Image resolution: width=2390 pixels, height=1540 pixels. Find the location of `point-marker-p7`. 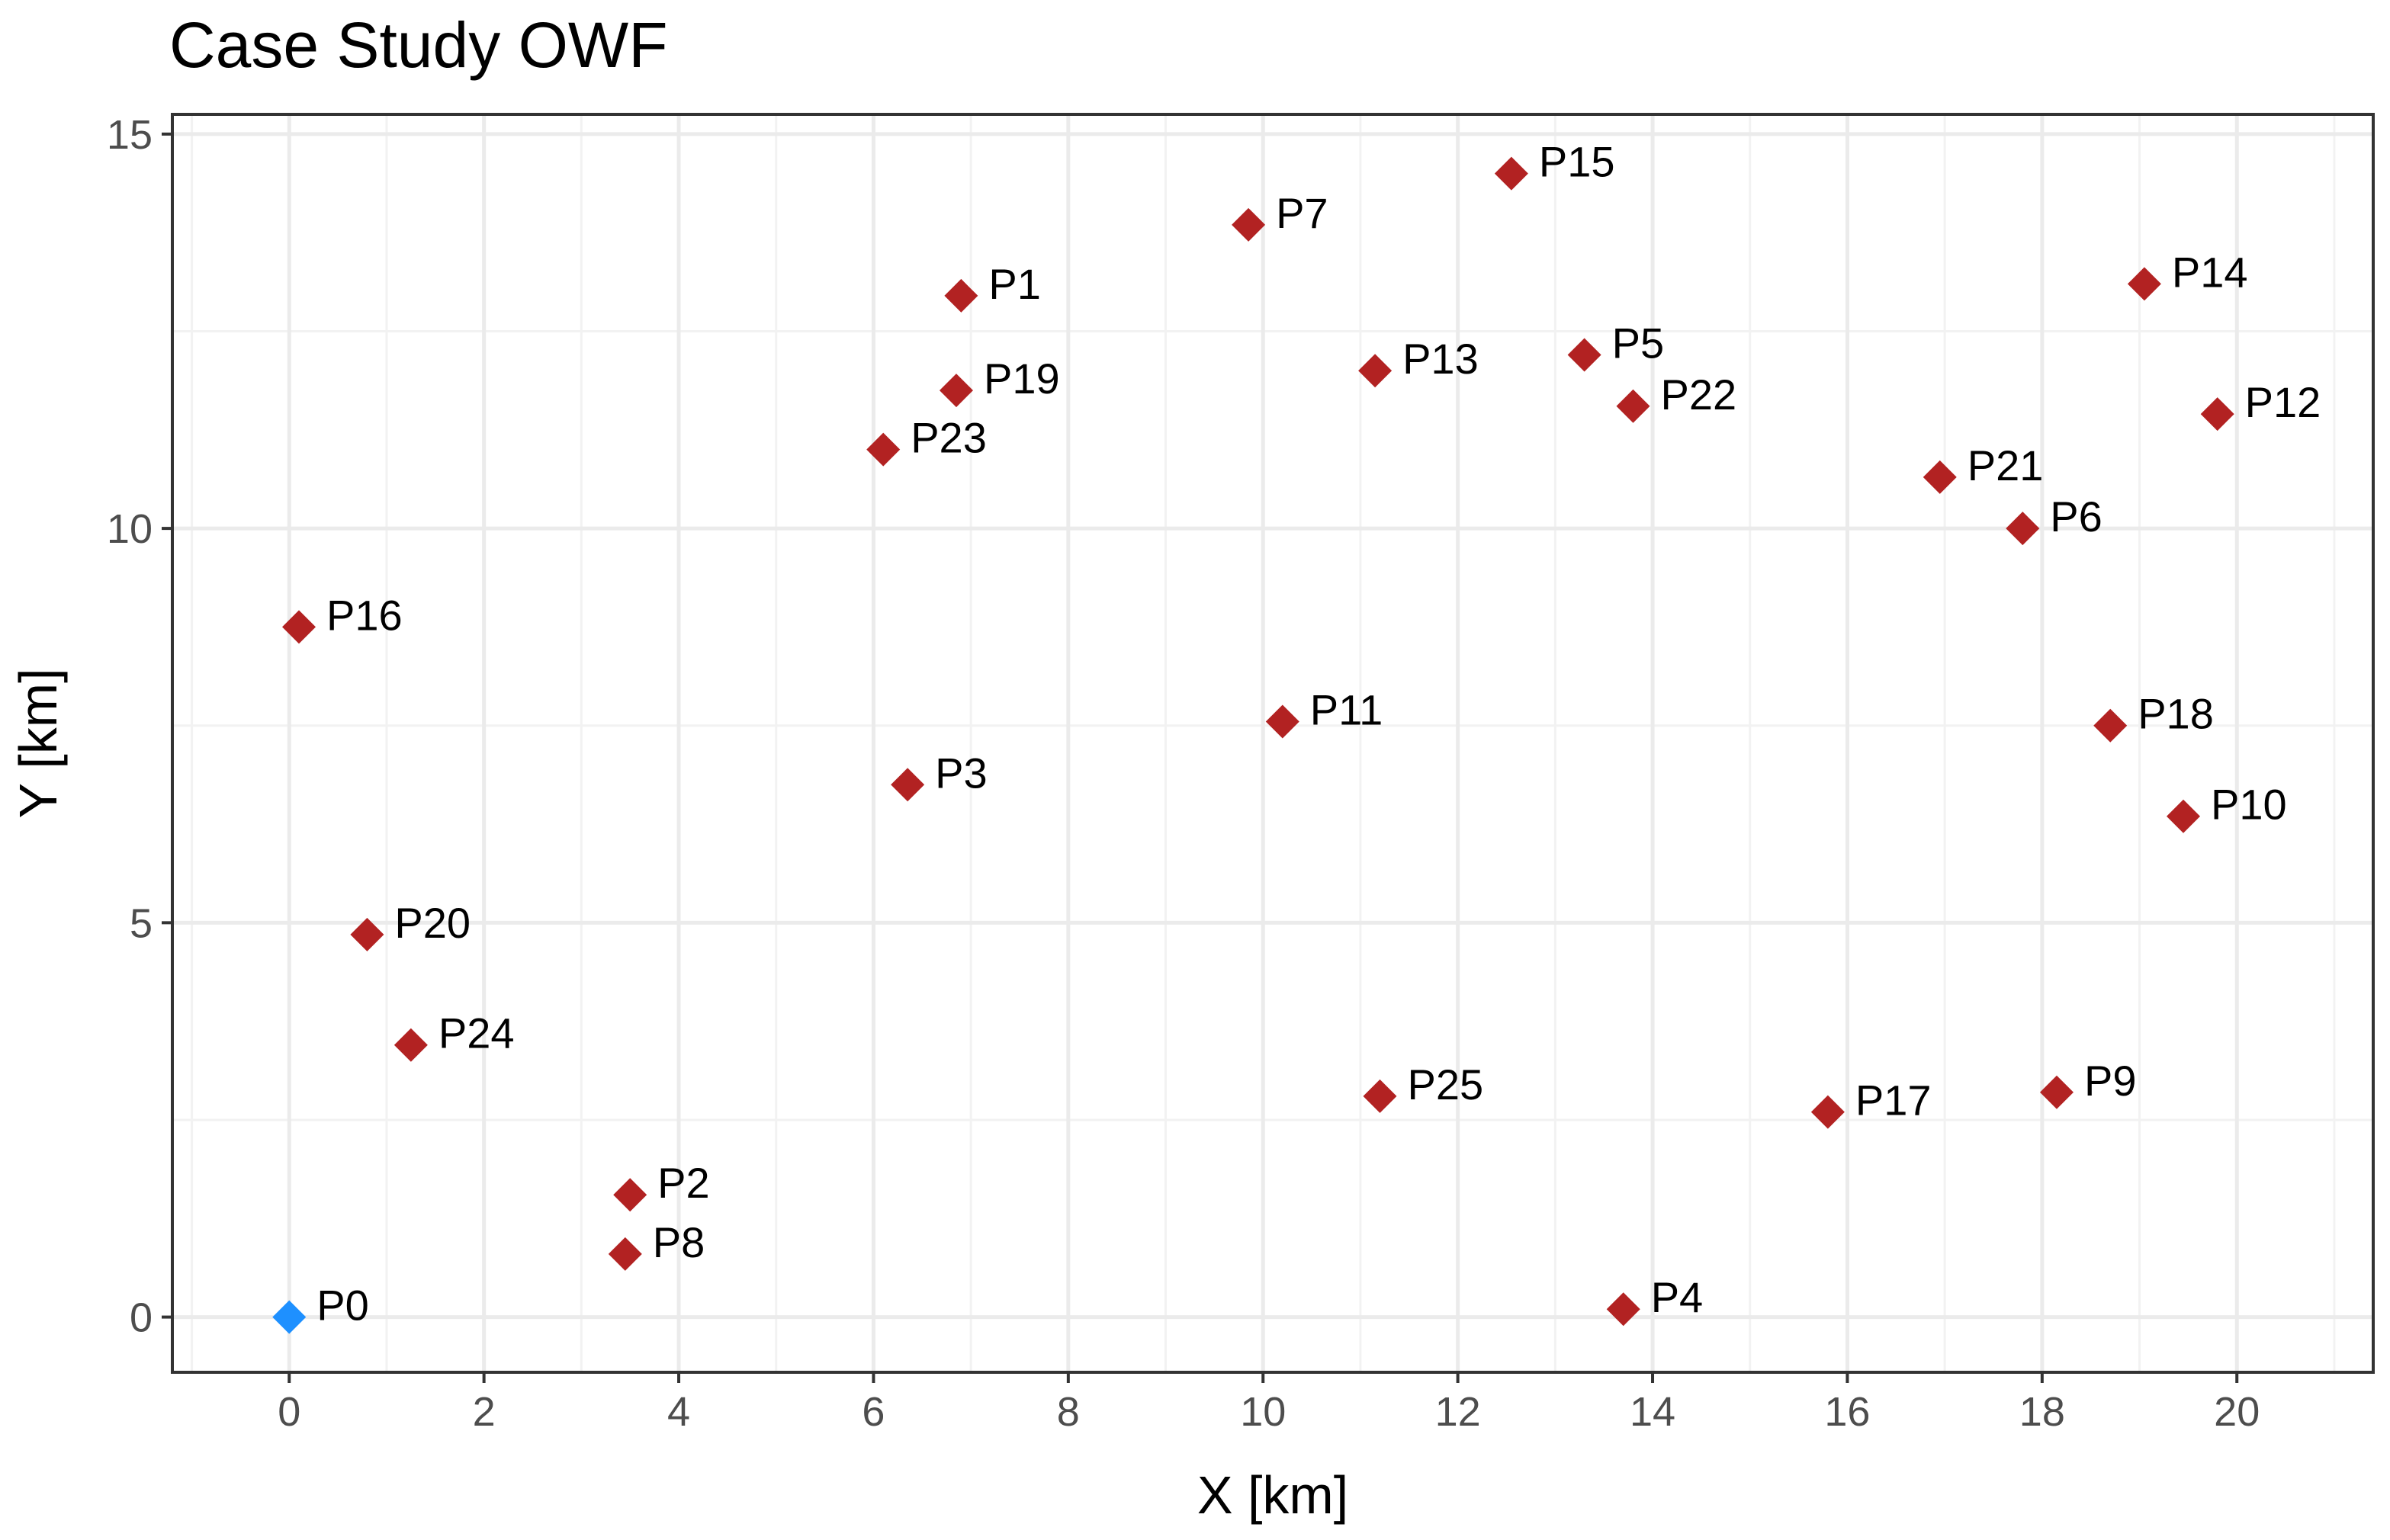

point-marker-p7 is located at coordinates (1249, 225).